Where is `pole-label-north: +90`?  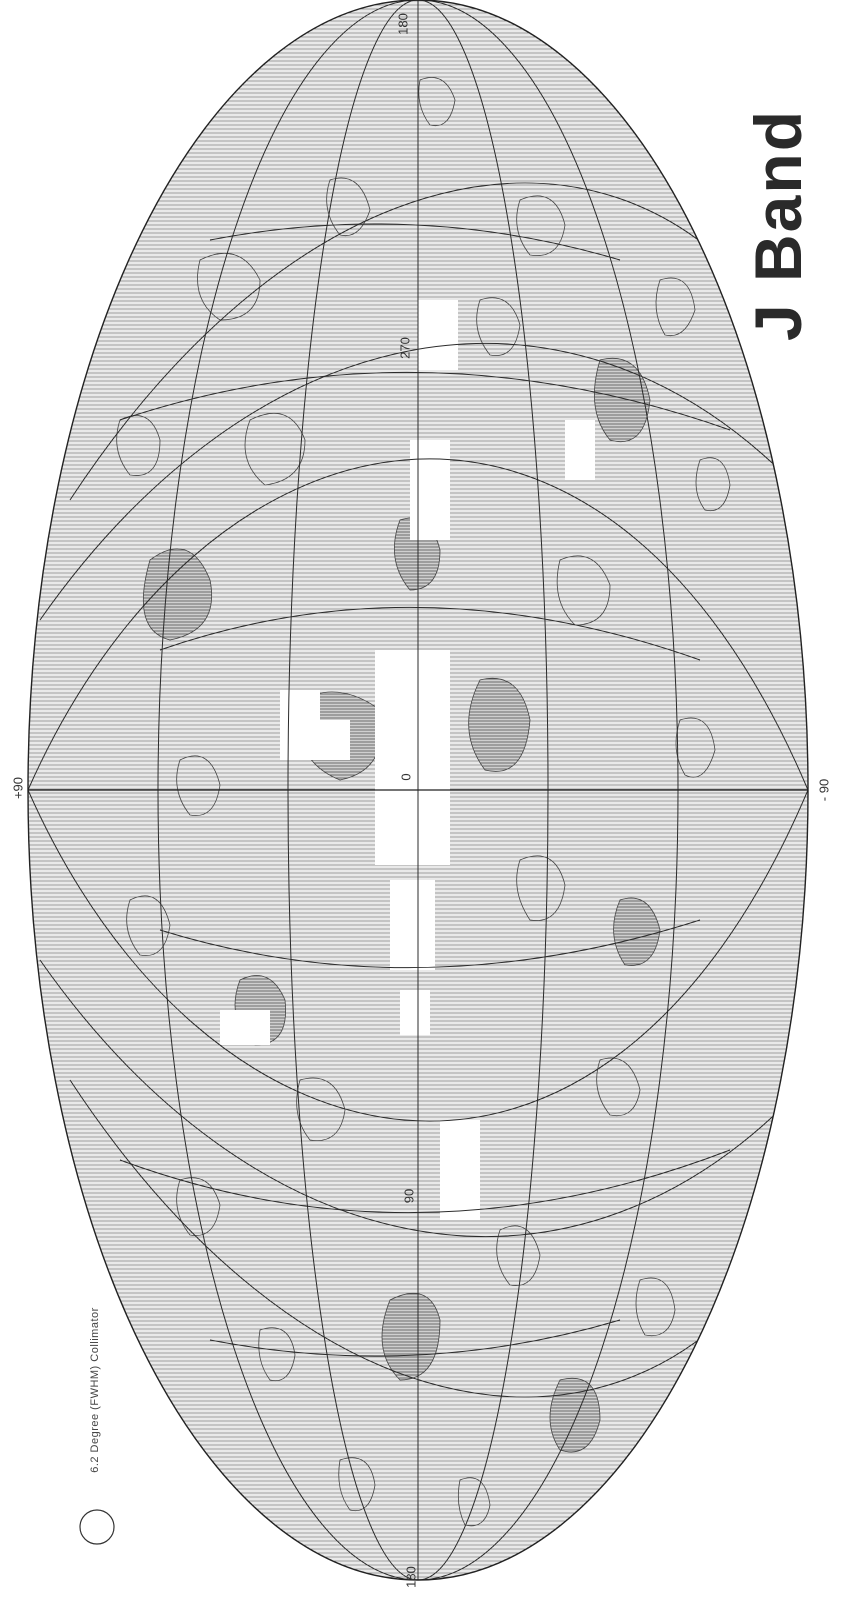 pole-label-north: +90 is located at coordinates (18, 788).